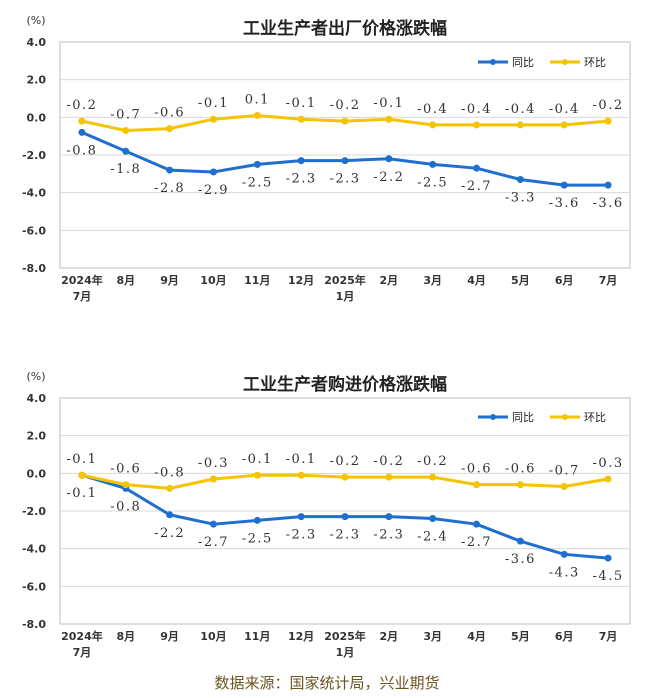 This screenshot has height=698, width=654. Describe the element at coordinates (37, 117) in the screenshot. I see `y-tick-label: 0.0` at that location.